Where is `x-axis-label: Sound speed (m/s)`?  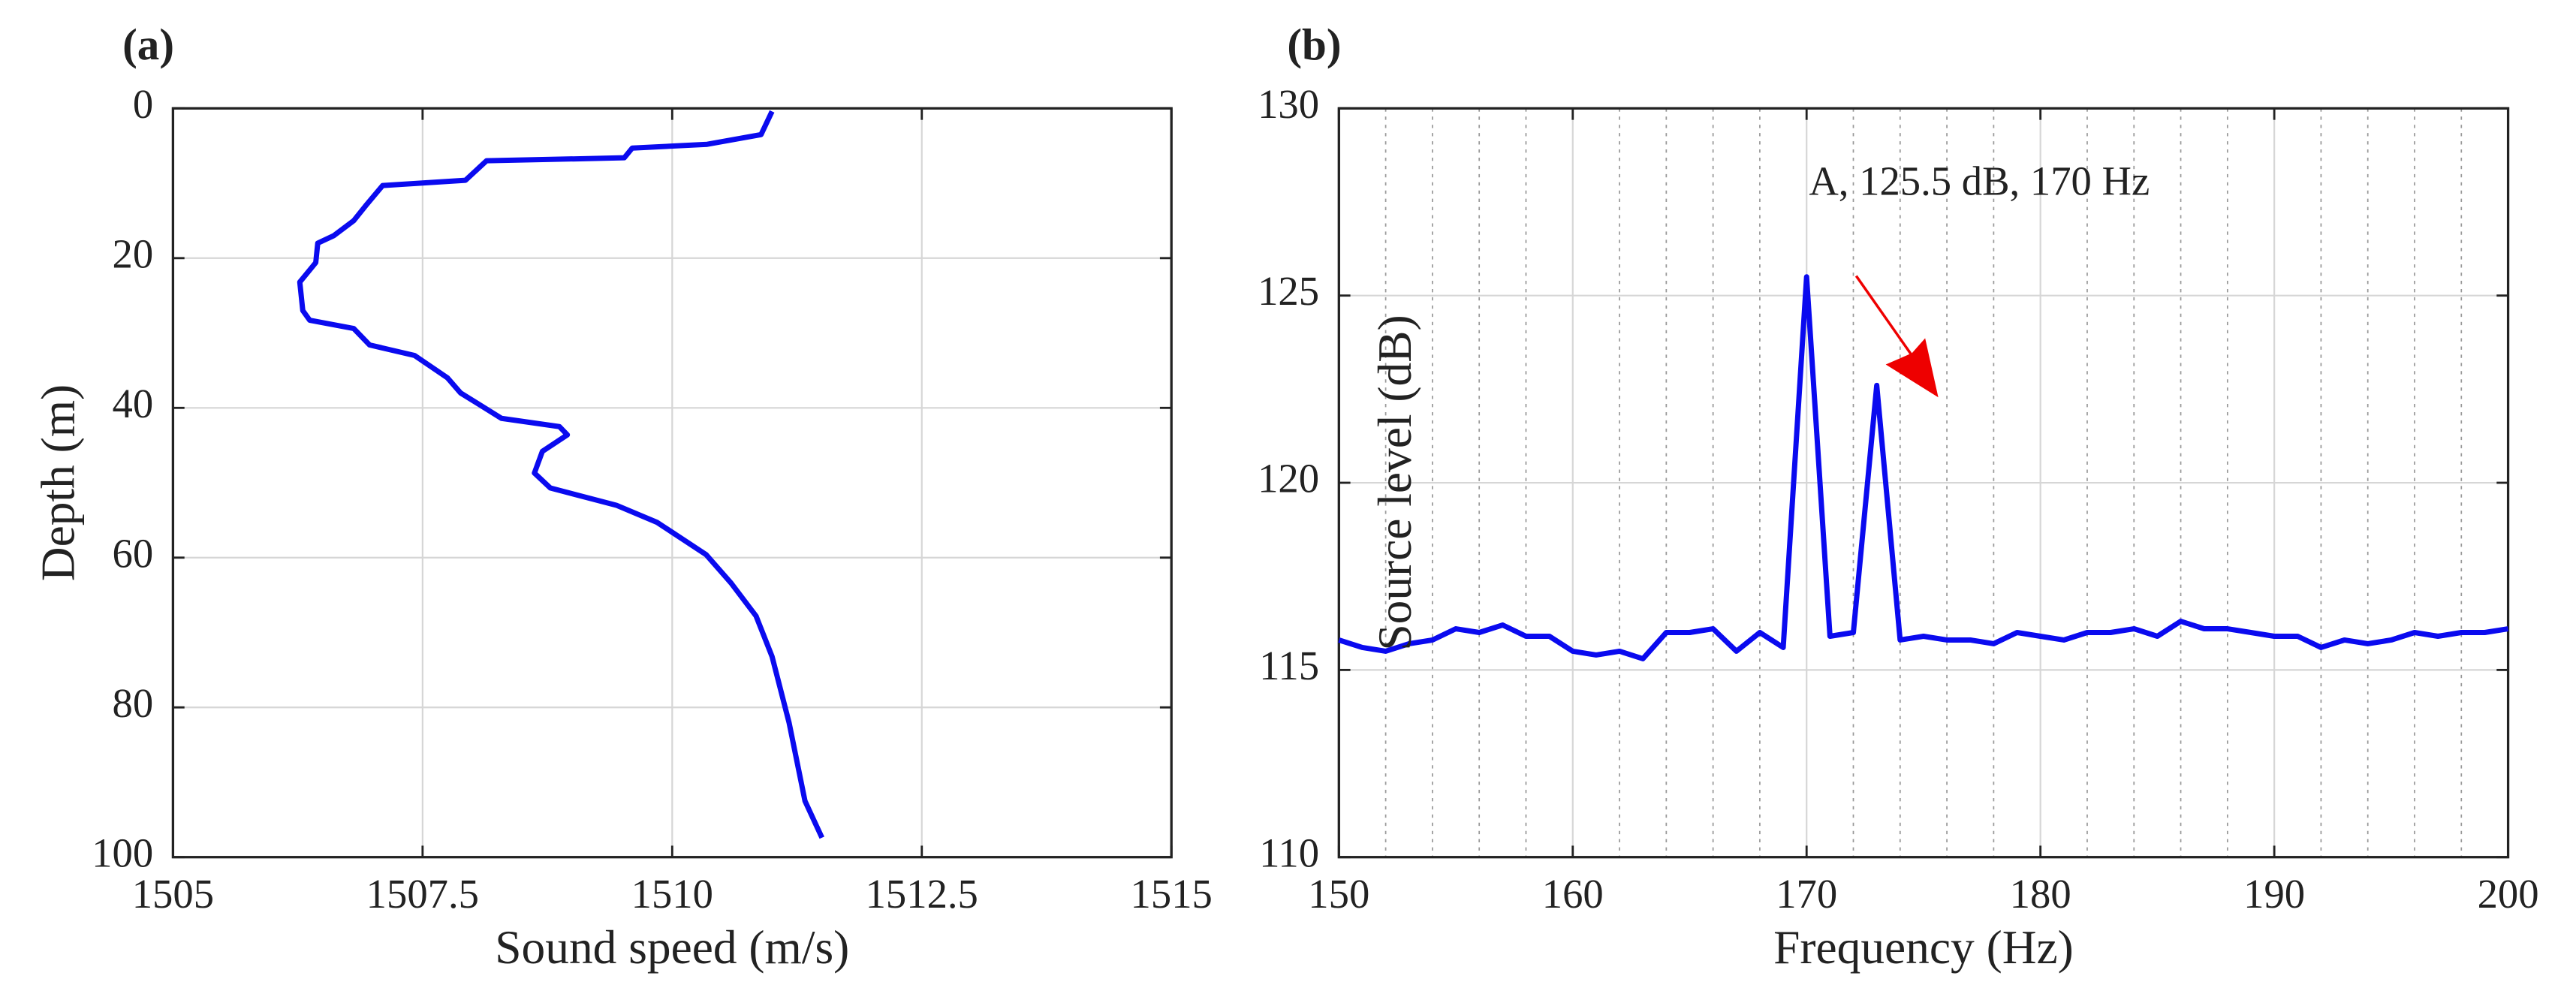 x-axis-label: Sound speed (m/s) is located at coordinates (672, 947).